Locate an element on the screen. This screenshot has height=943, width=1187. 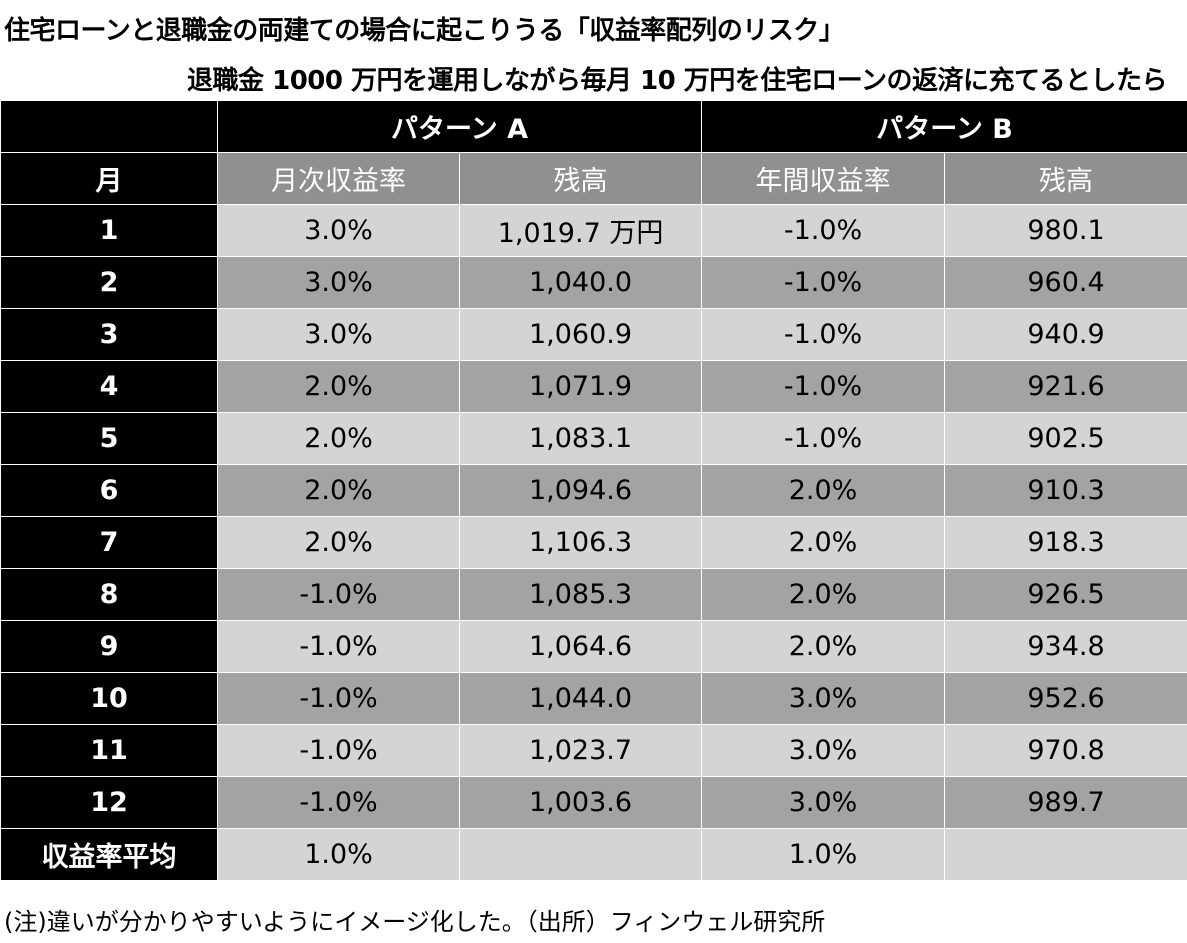
b-balance-cell: 910.3 is located at coordinates (1065, 490).